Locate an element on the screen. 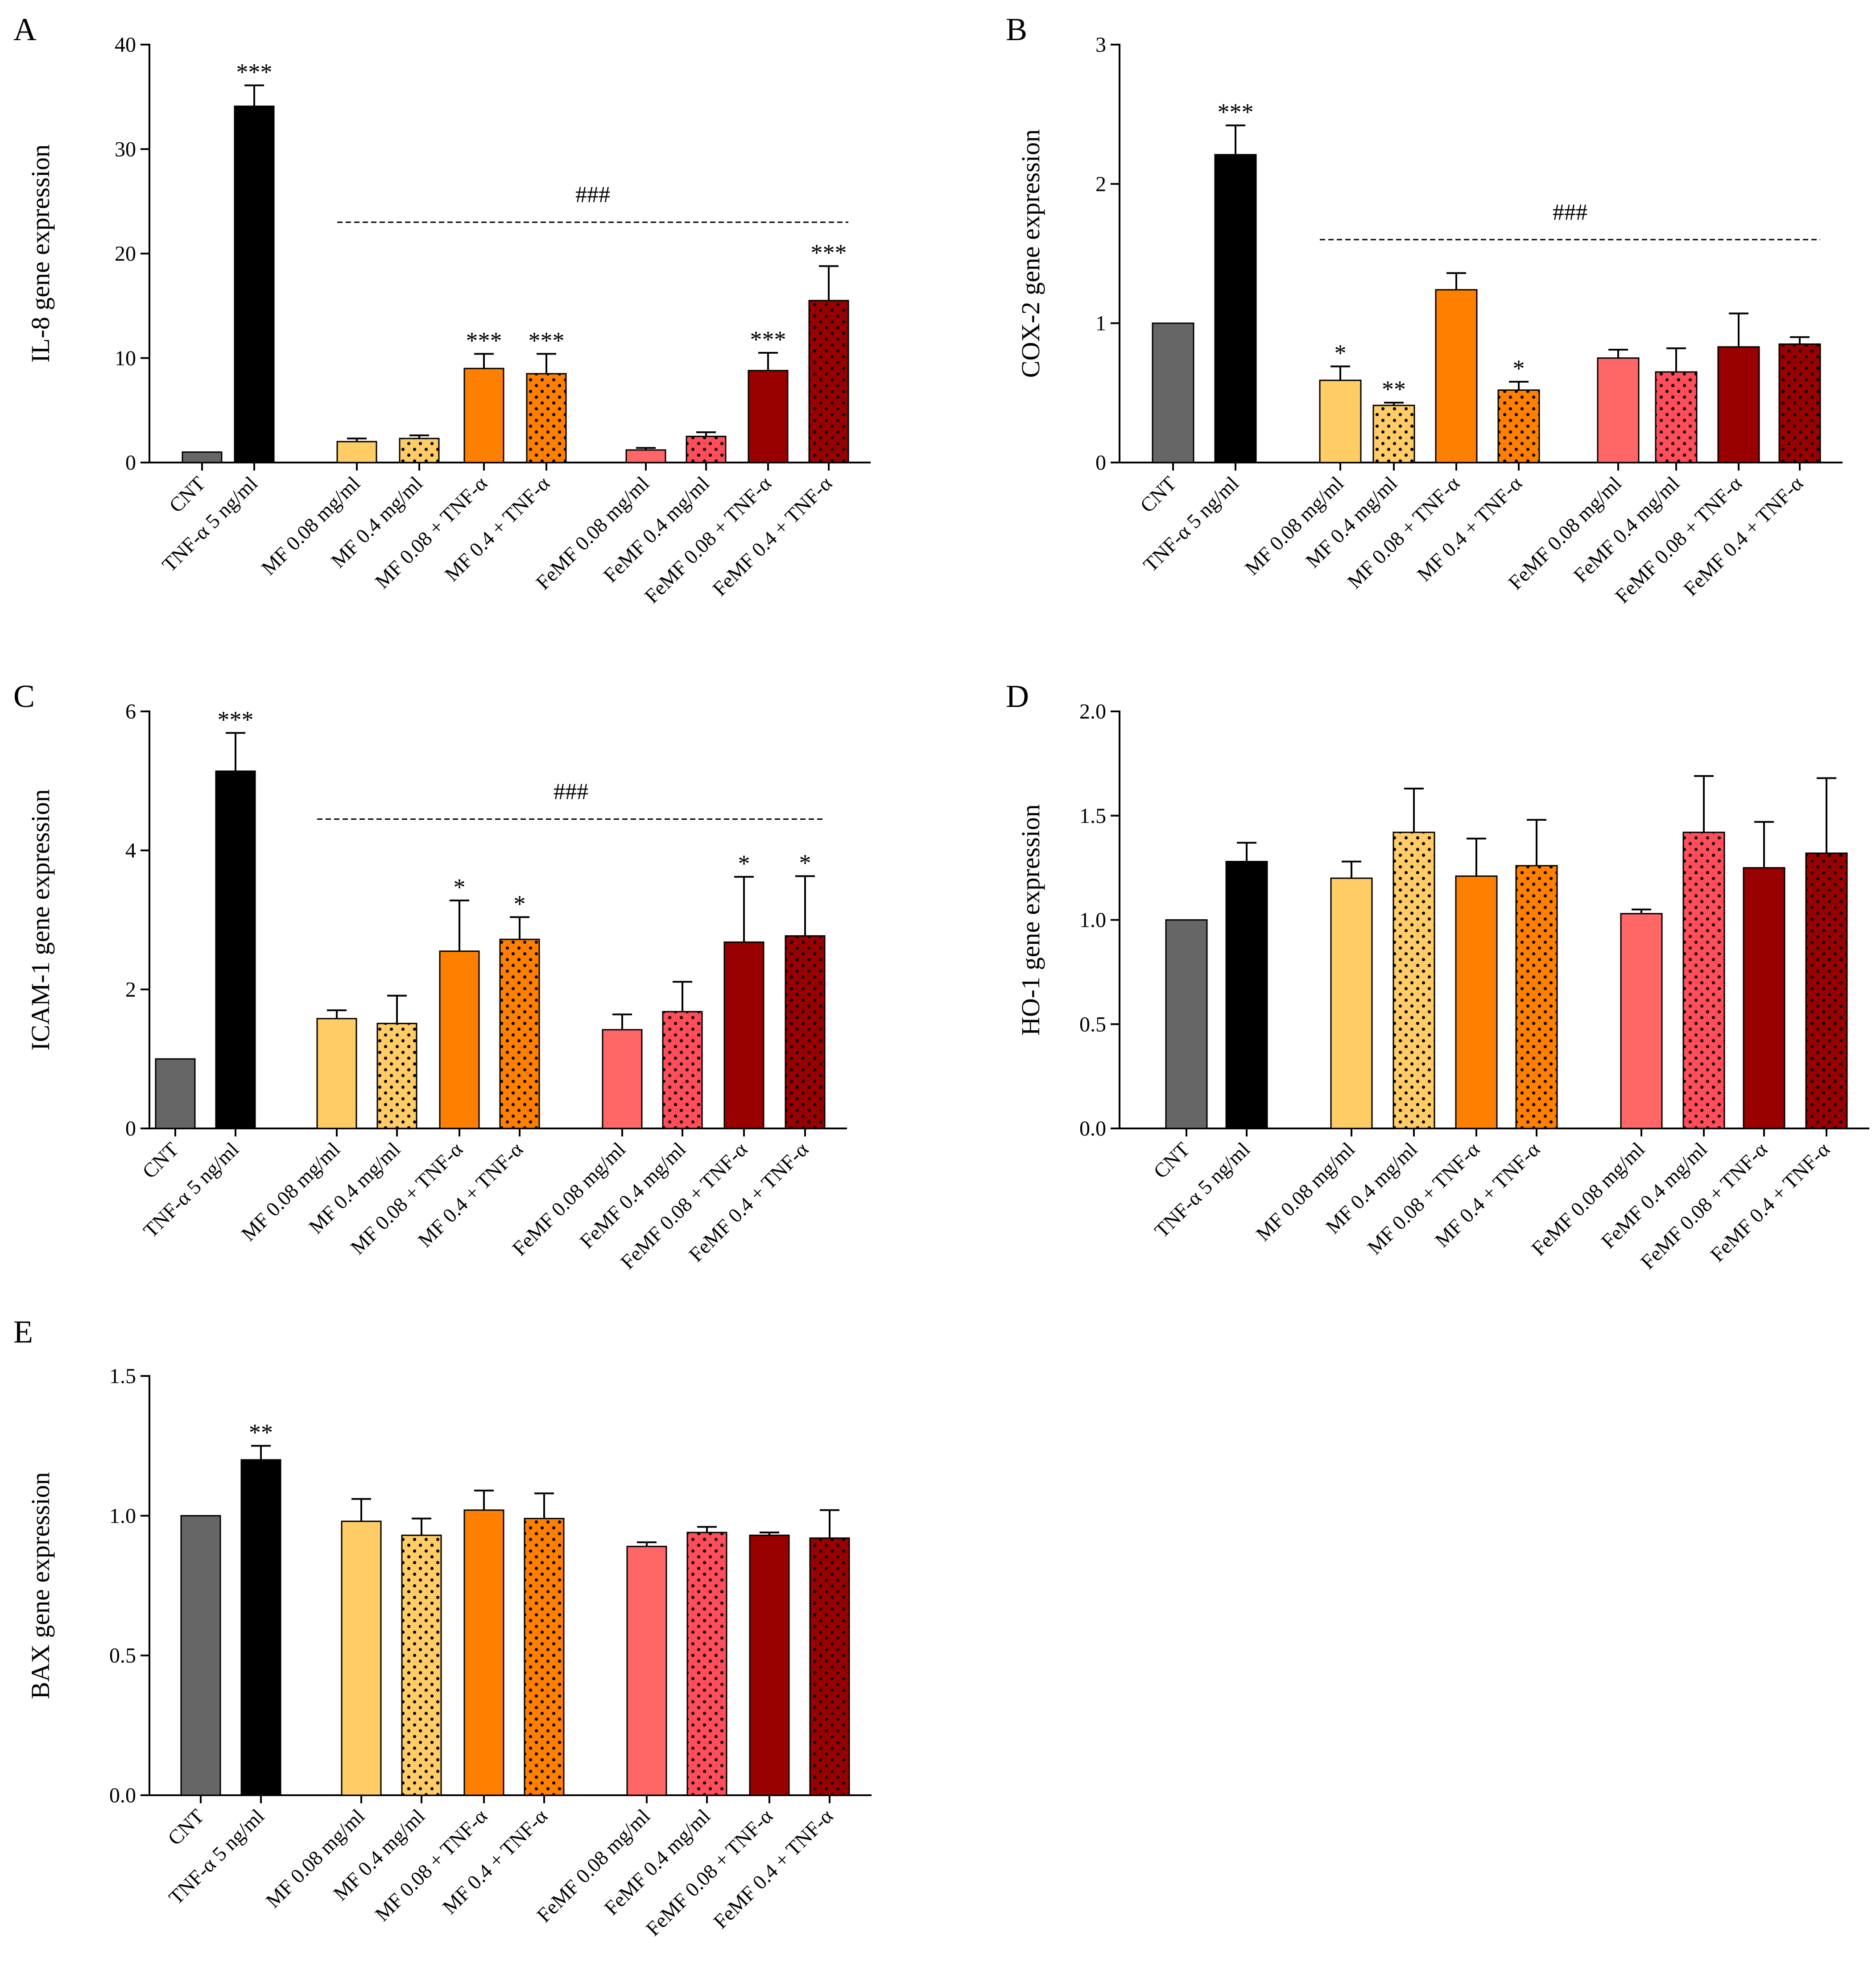  y-tick-label: 1.0 is located at coordinates (123, 1516).